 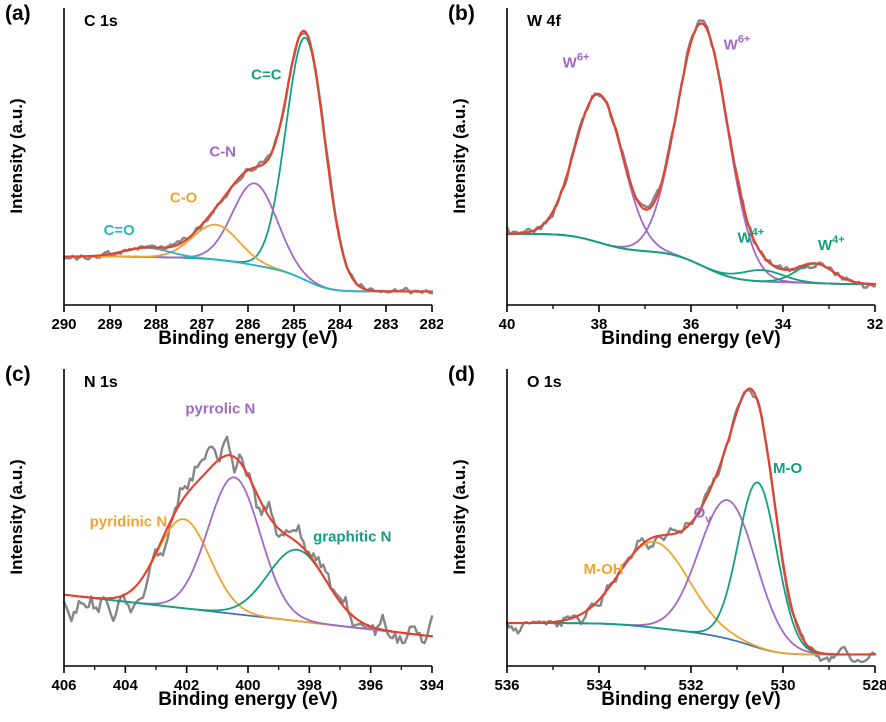 What do you see at coordinates (101, 21) in the screenshot?
I see `panel-a-title: C 1s` at bounding box center [101, 21].